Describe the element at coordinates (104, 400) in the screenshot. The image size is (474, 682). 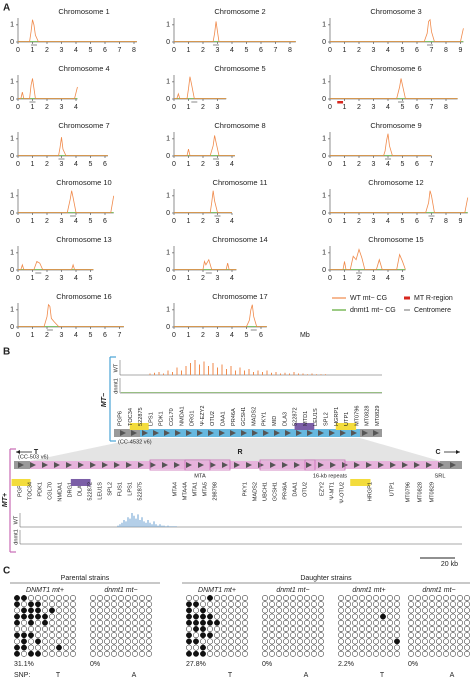
I see `locus-label: MT−` at that location.